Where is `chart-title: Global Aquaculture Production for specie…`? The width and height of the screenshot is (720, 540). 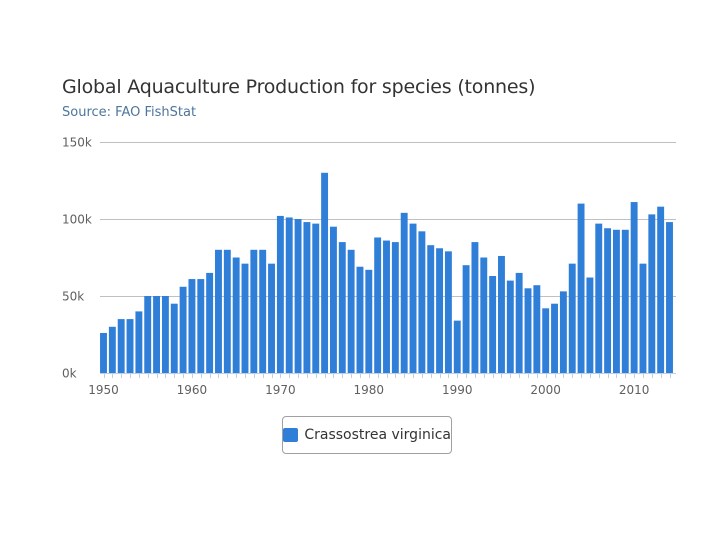 chart-title: Global Aquaculture Production for specie… is located at coordinates (299, 87).